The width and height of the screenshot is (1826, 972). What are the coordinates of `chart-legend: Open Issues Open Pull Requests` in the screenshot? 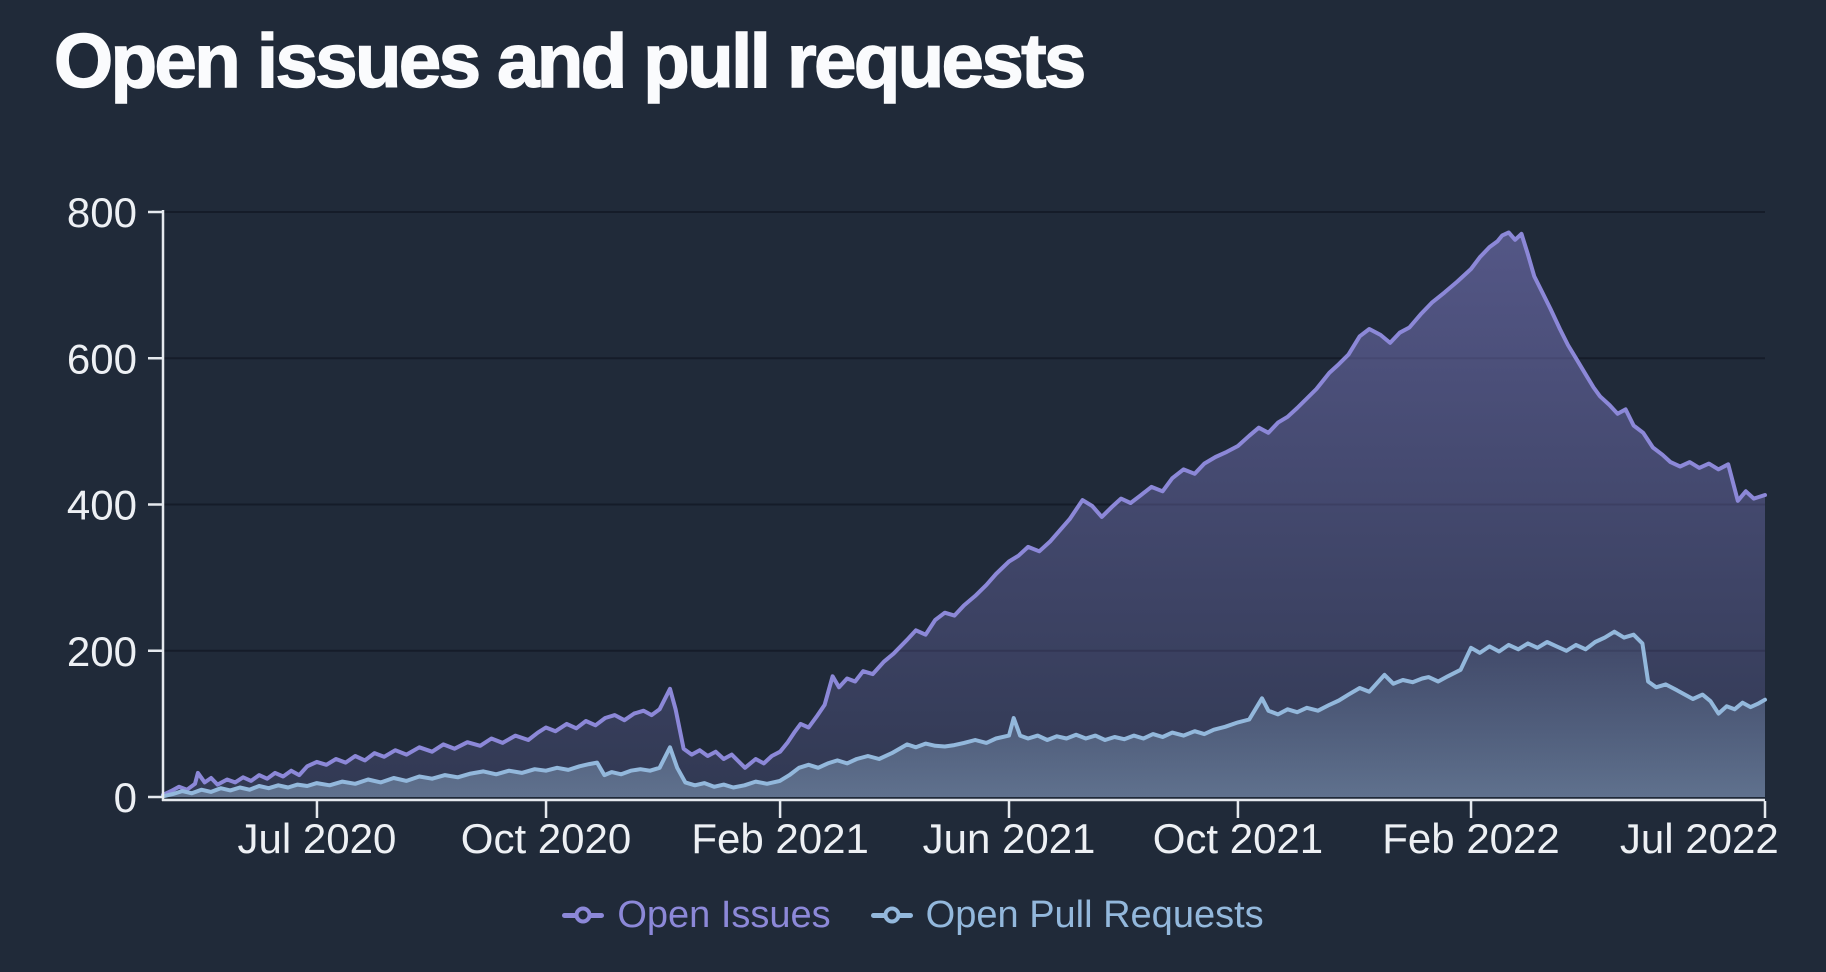 It's located at (913, 915).